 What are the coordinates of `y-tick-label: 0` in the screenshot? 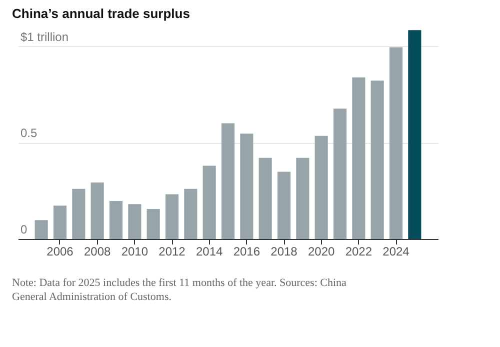 It's located at (24, 229).